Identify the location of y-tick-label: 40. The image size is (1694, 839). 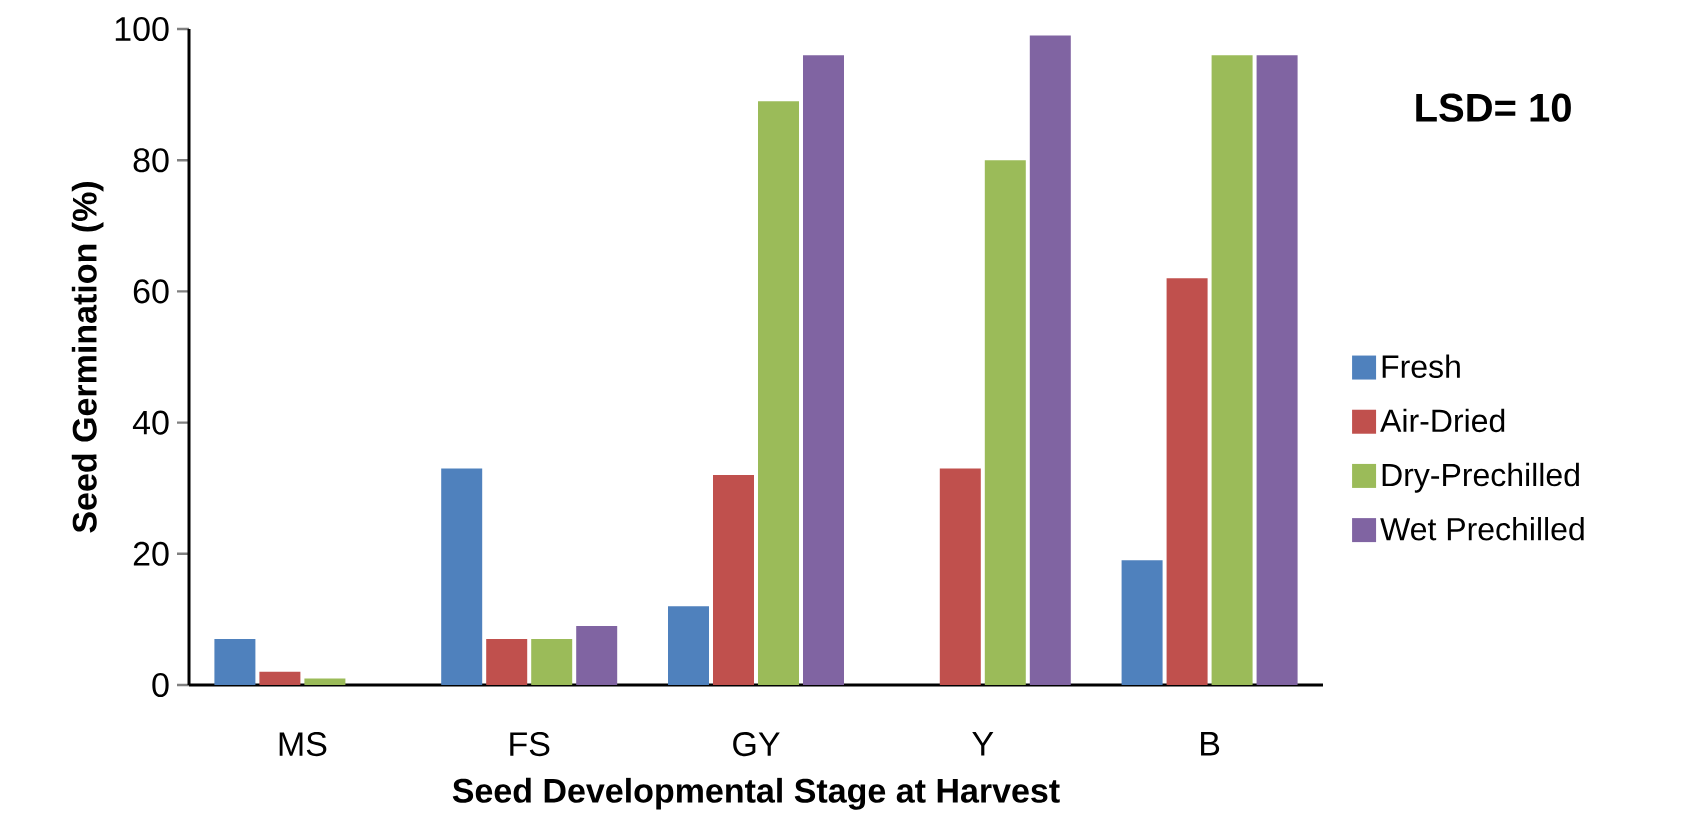
(150, 422).